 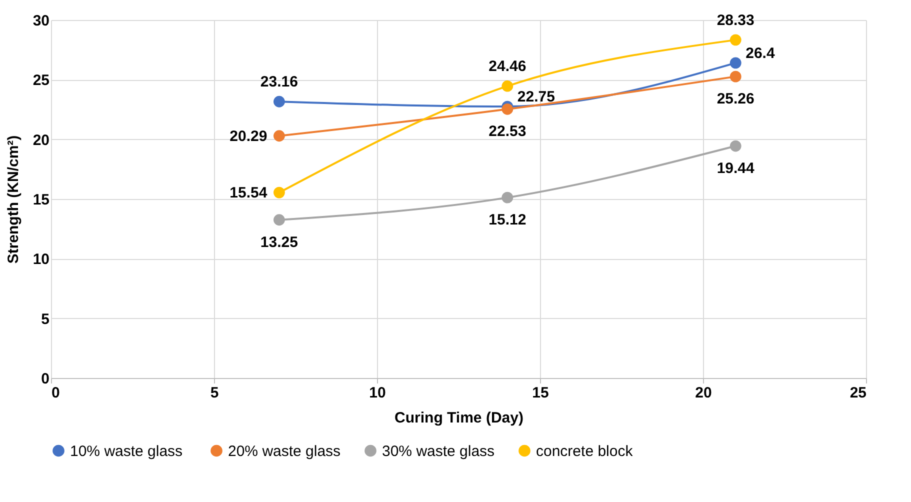 What do you see at coordinates (703, 393) in the screenshot?
I see `x-tick-label: 20` at bounding box center [703, 393].